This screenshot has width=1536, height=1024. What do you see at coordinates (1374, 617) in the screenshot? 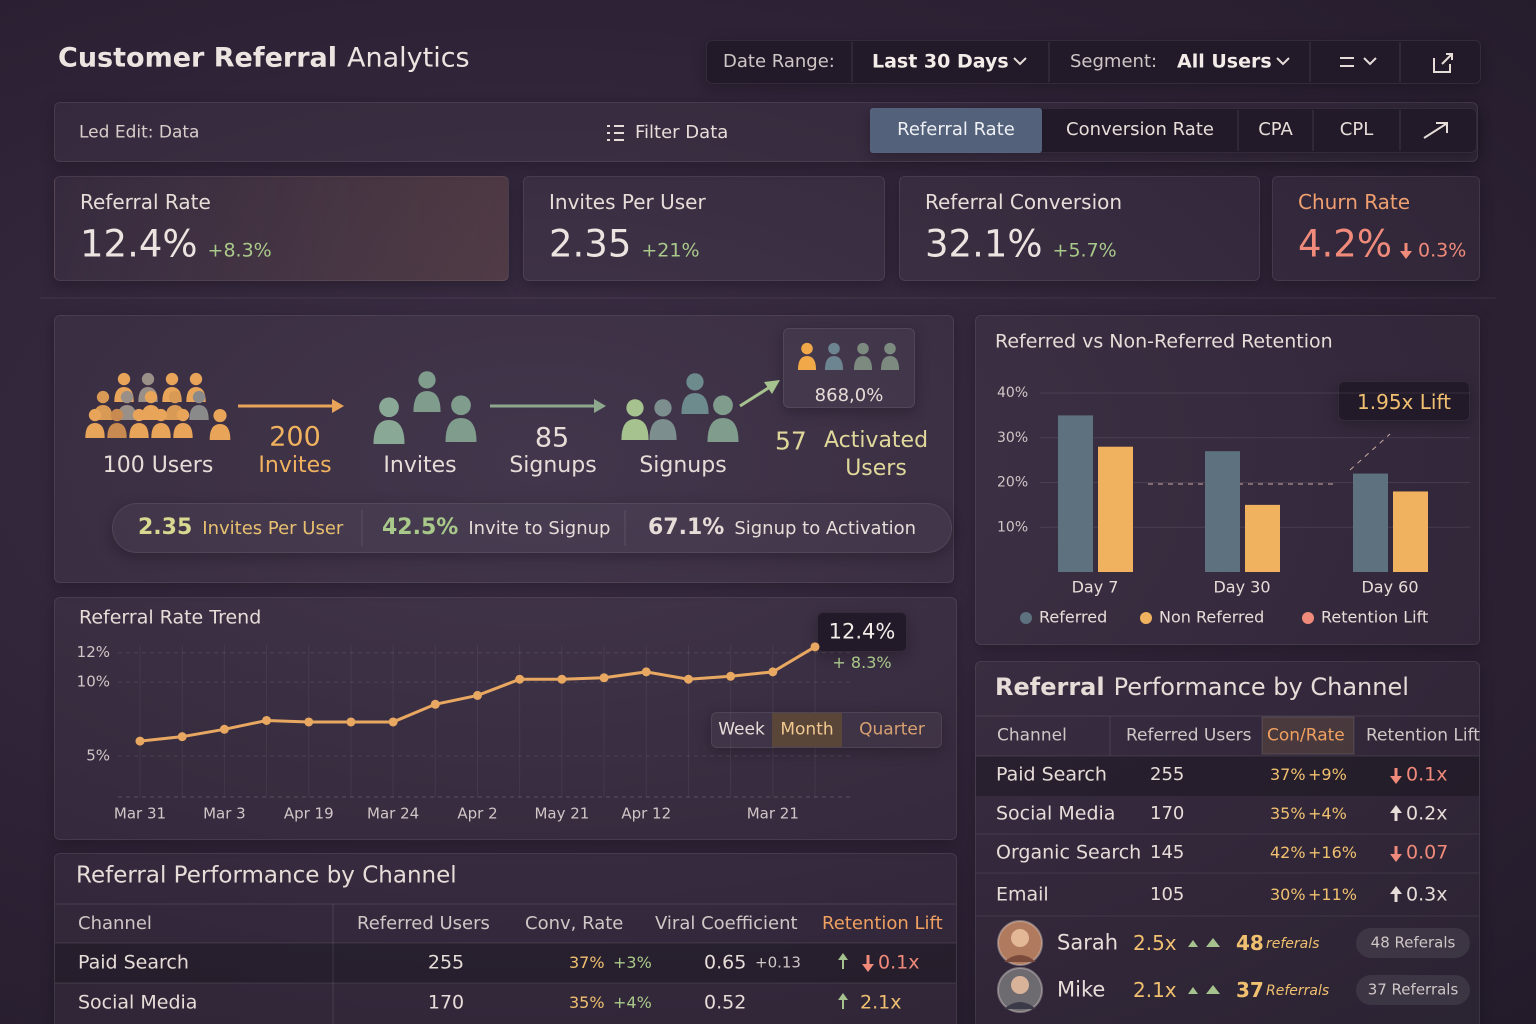
I see `legend-label: Retention Lift` at bounding box center [1374, 617].